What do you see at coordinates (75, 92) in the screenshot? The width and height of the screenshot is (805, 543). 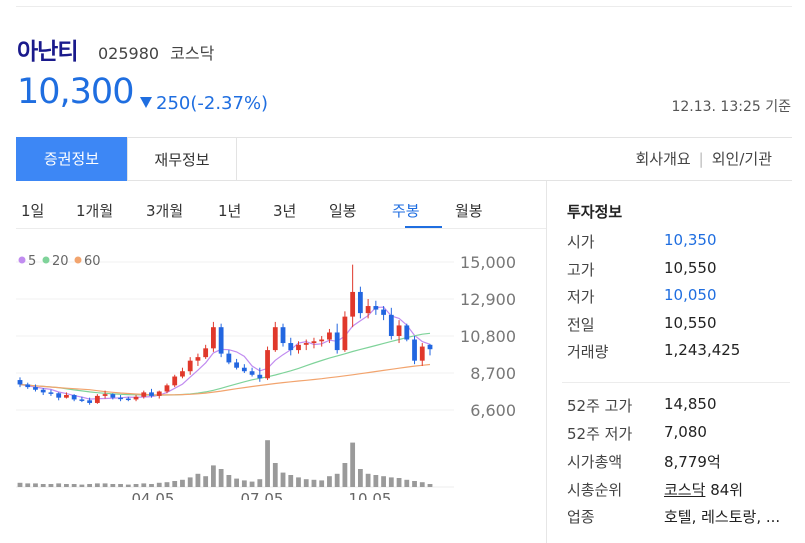 I see `current-price: 10,300` at bounding box center [75, 92].